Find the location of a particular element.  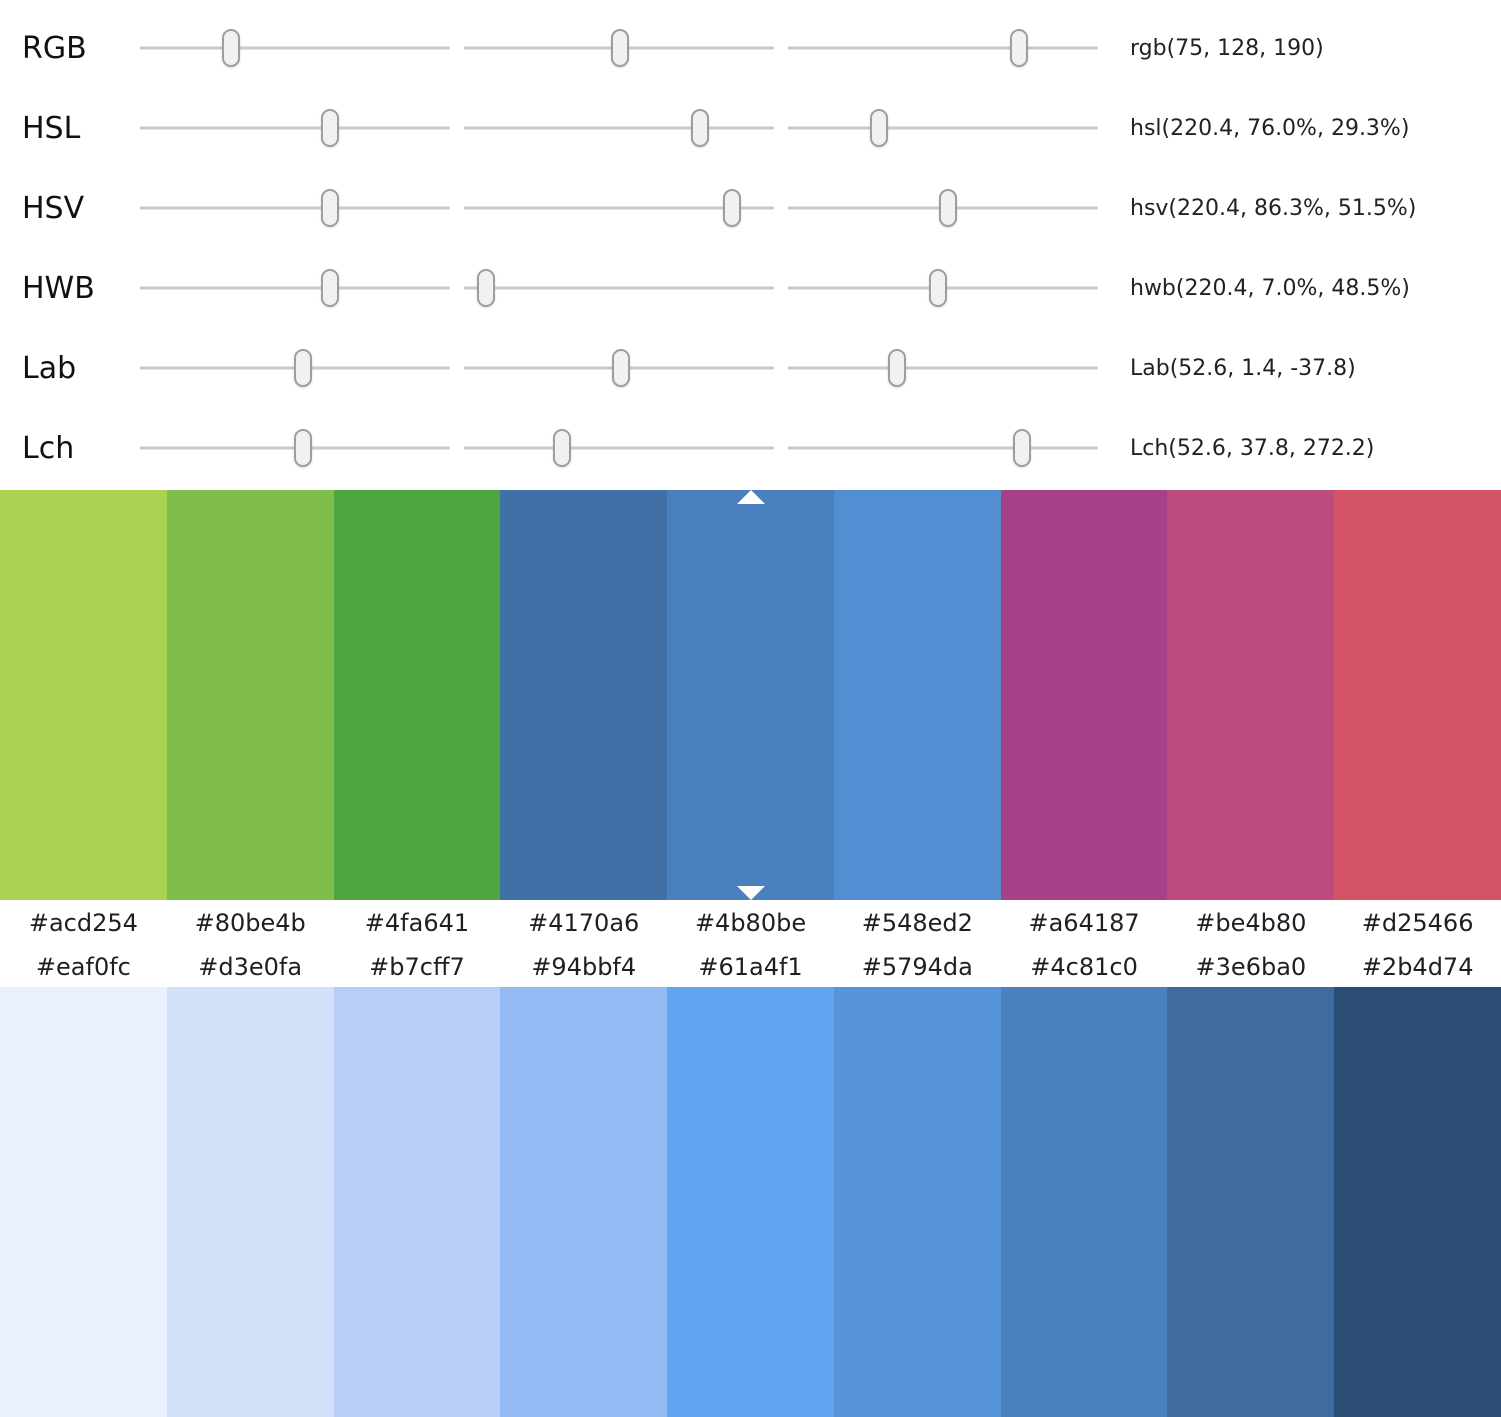

slider-row: RGB rgb(75, 128, 190) is located at coordinates (750, 48).